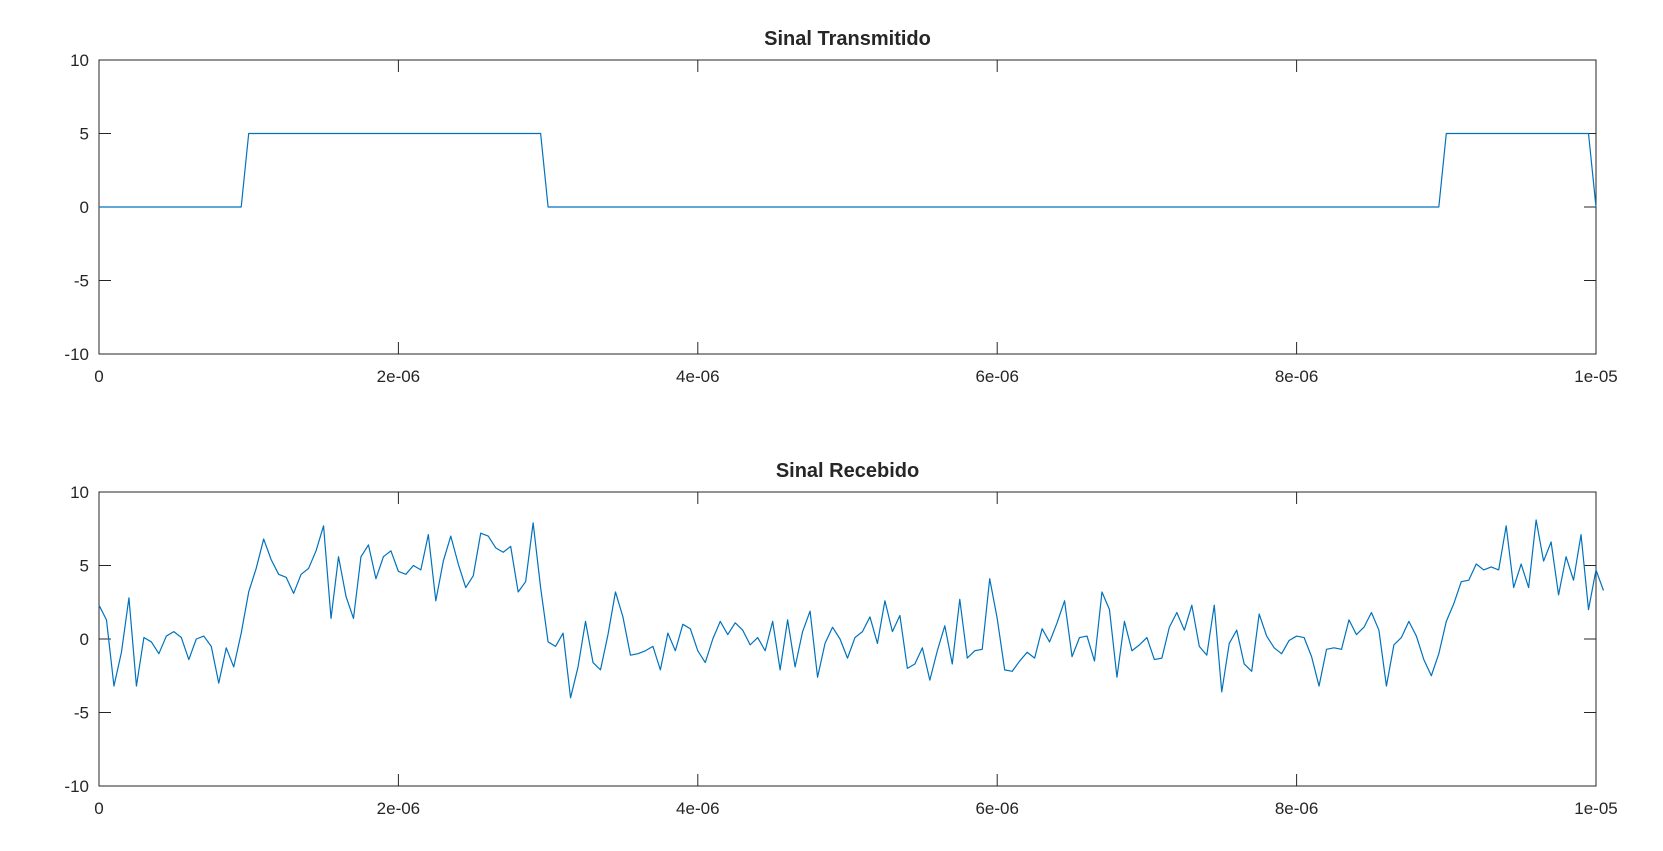 This screenshot has height=851, width=1663. I want to click on chart-title: Sinal Recebido, so click(847, 471).